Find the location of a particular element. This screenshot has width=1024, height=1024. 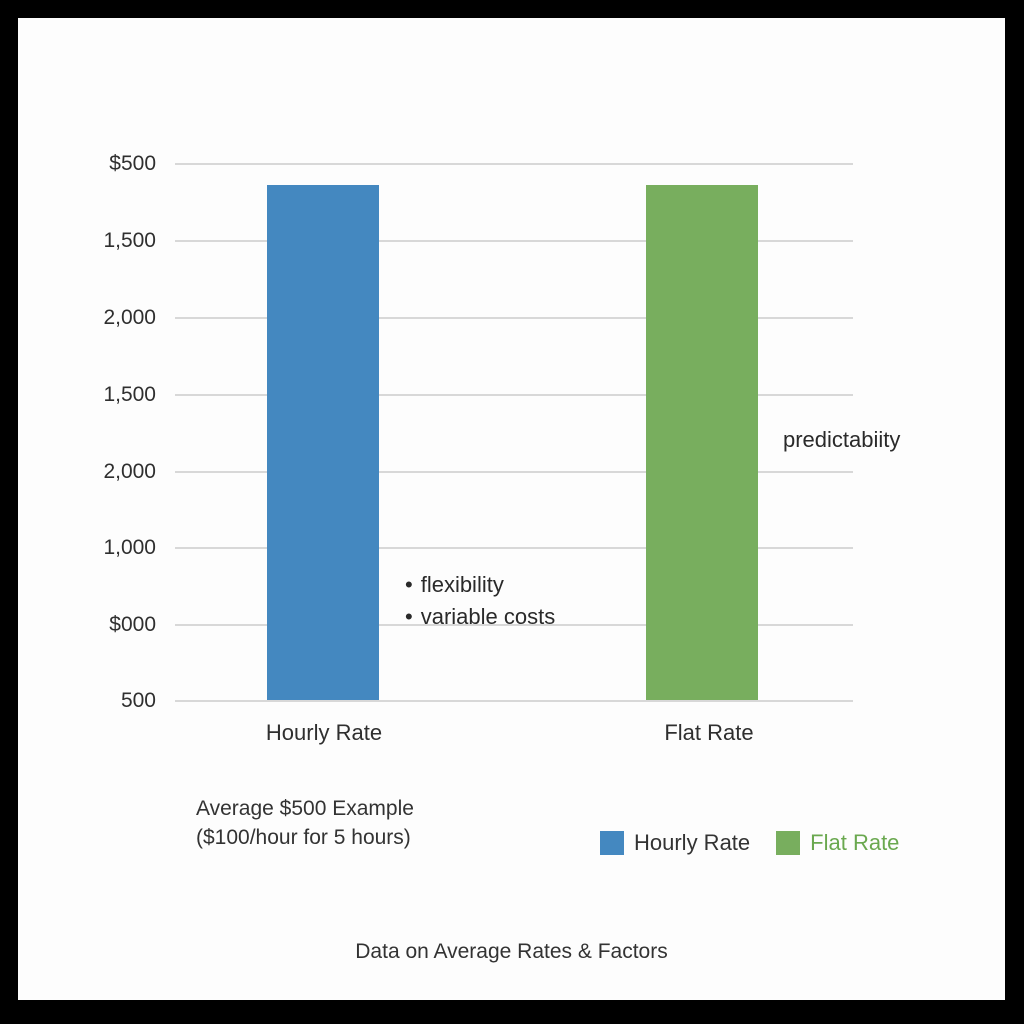

y-tick-label: $500 is located at coordinates (132, 163).